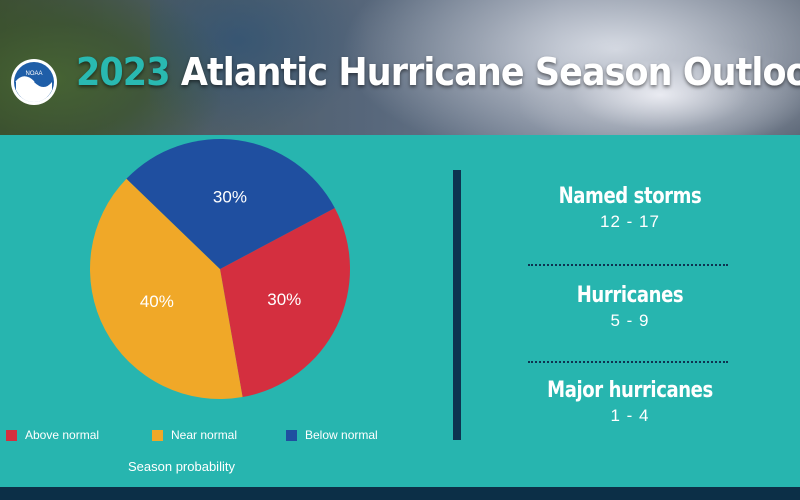 The image size is (800, 500). Describe the element at coordinates (123, 72) in the screenshot. I see `title-year: 2023` at that location.